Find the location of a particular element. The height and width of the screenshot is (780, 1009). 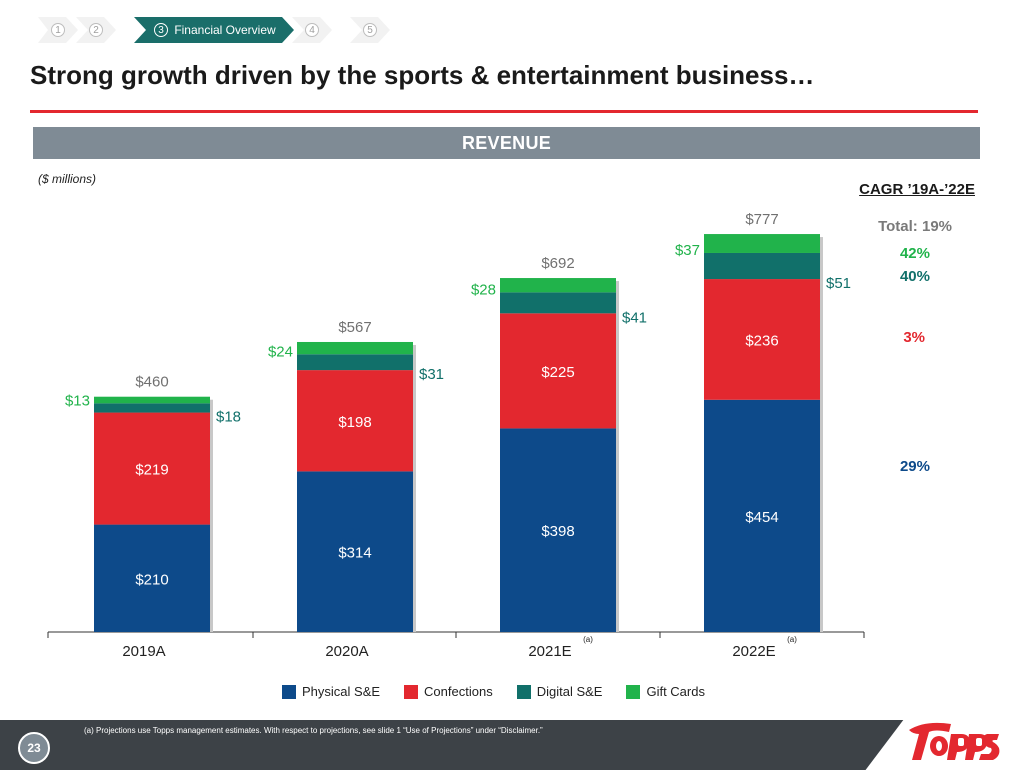

cagr-confections: 3% is located at coordinates (914, 337).